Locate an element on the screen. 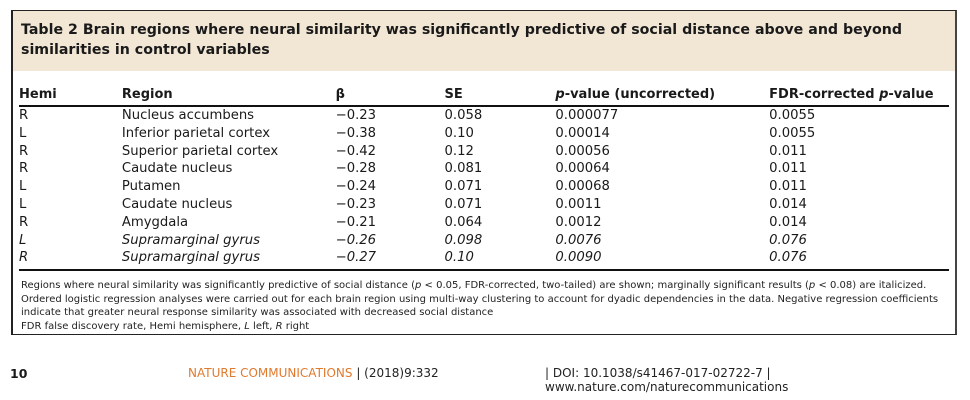 The width and height of the screenshot is (970, 400). cell-beta: −0.42 is located at coordinates (356, 151).